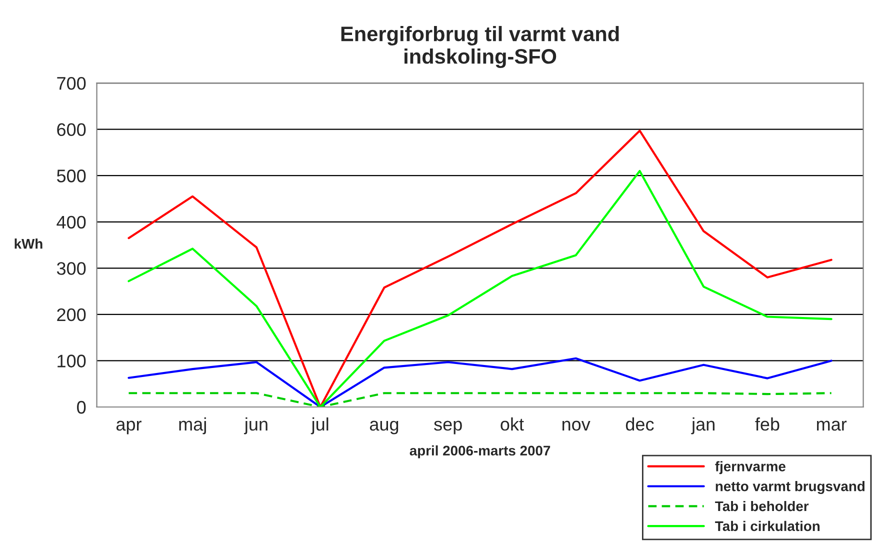  I want to click on x-tick-label: feb, so click(767, 424).